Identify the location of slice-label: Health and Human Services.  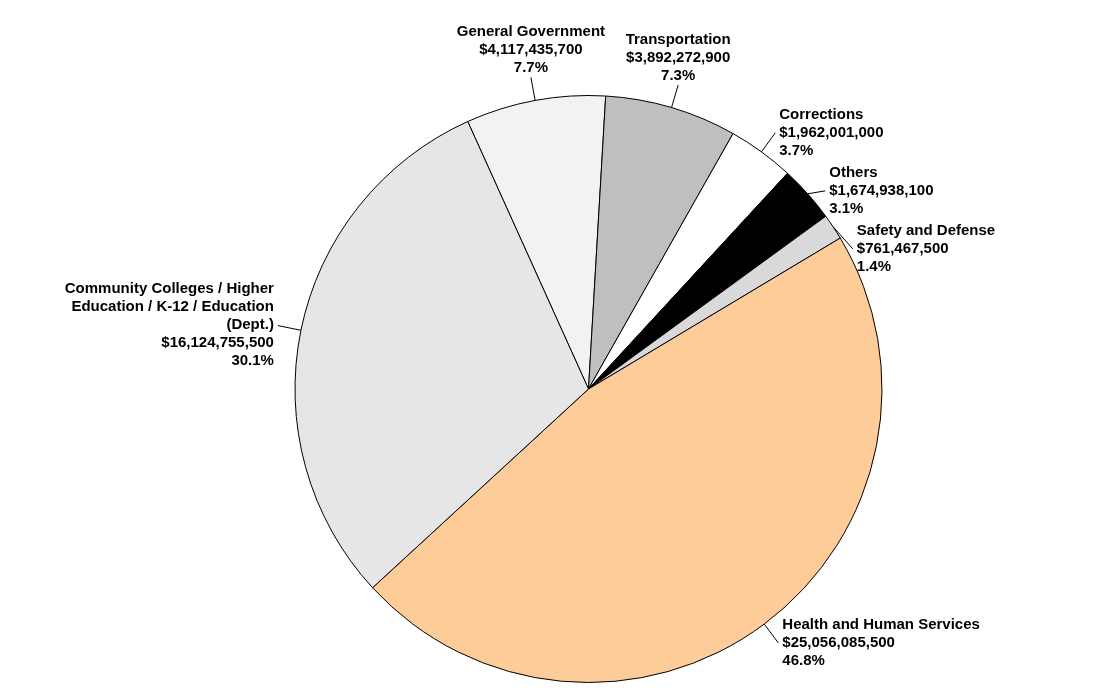
(881, 623).